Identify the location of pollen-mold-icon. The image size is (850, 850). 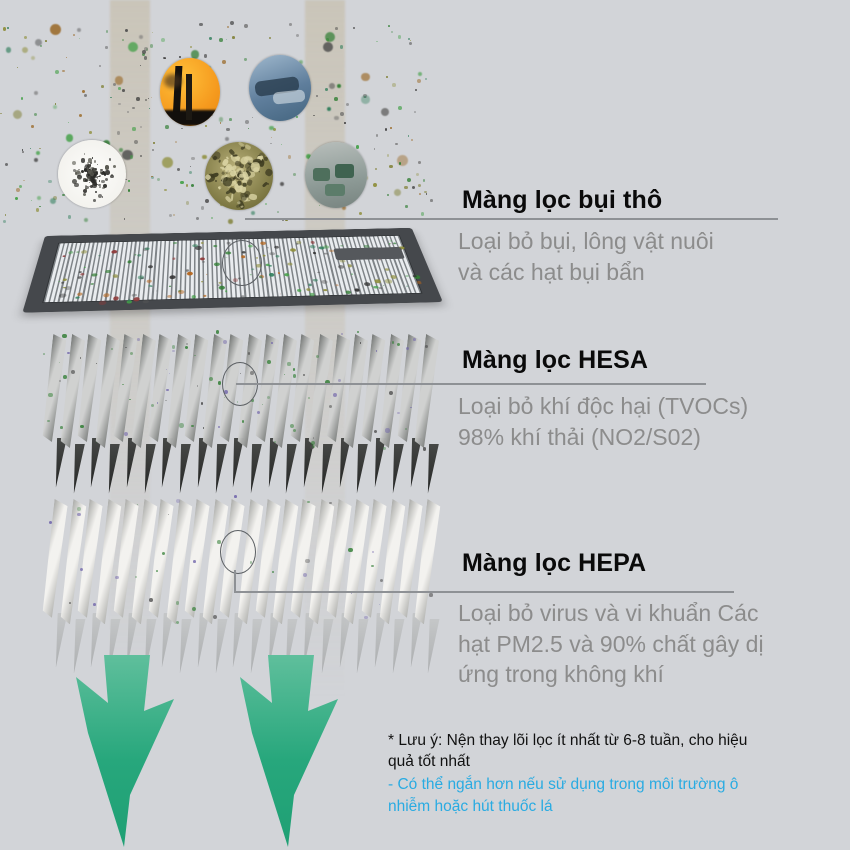
(239, 176).